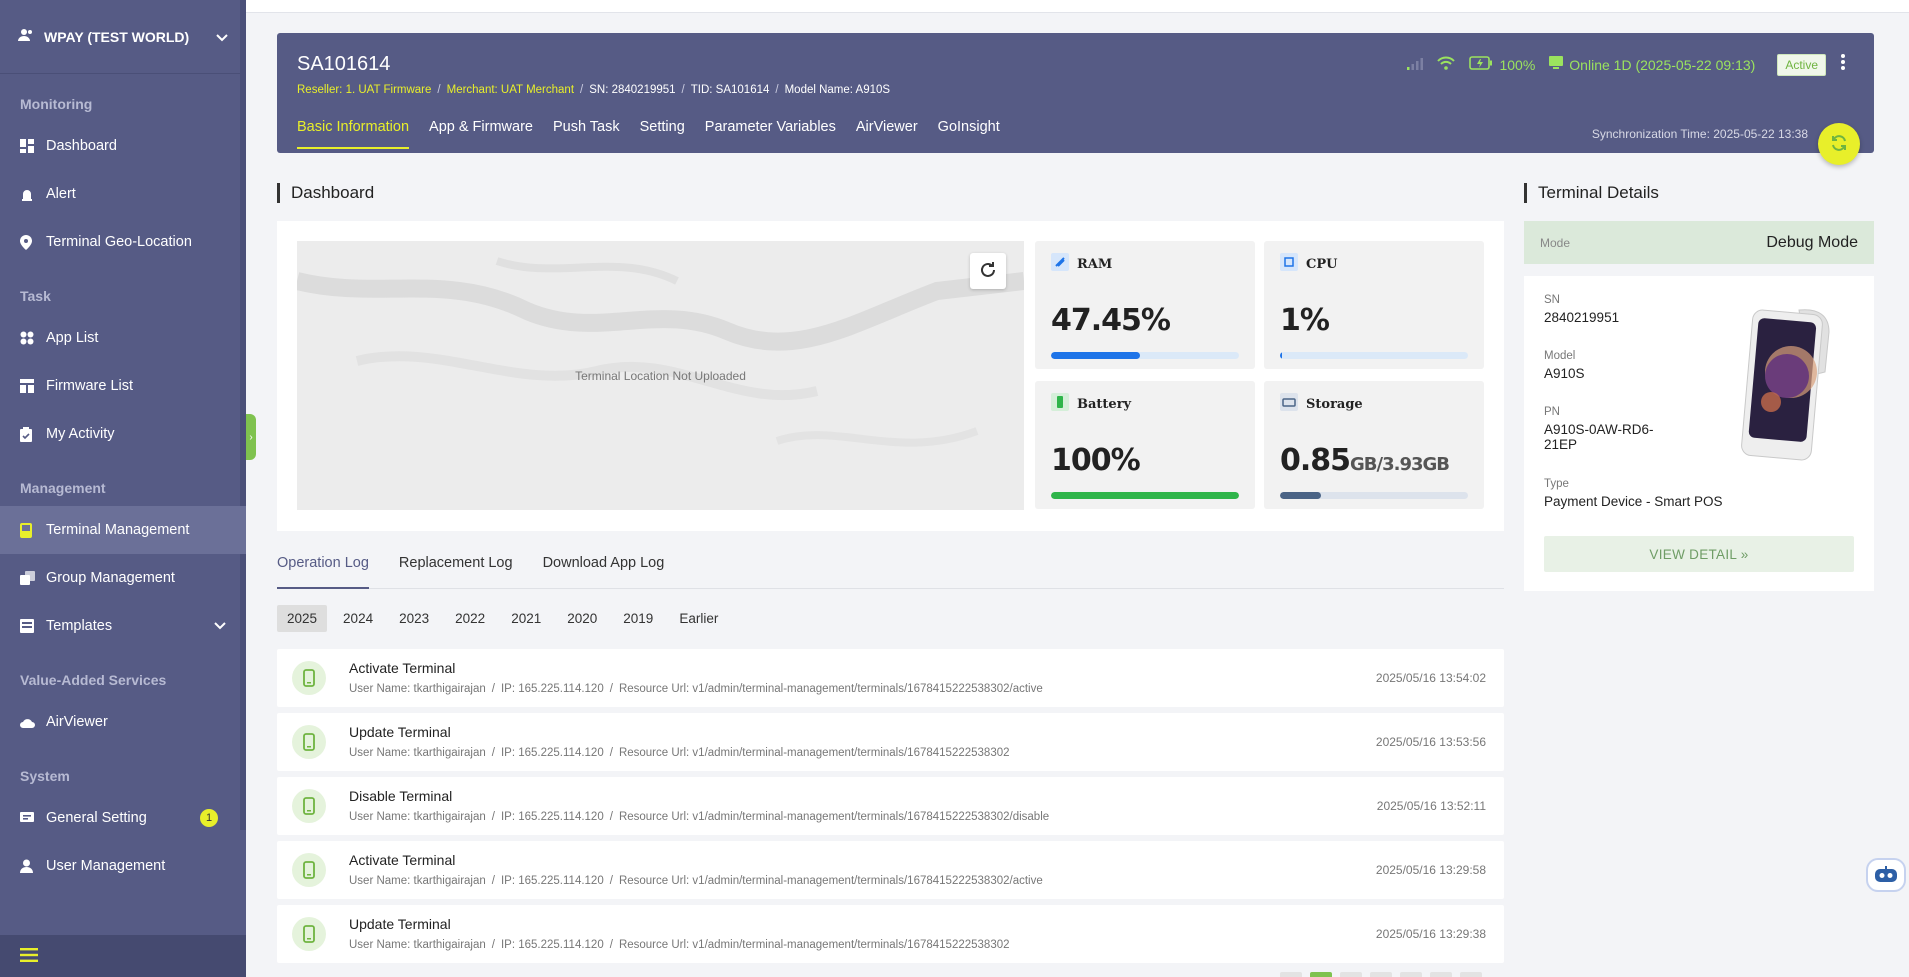 This screenshot has width=1909, height=977. I want to click on log-time: 2025/05/16 13:54:02, so click(1430, 678).